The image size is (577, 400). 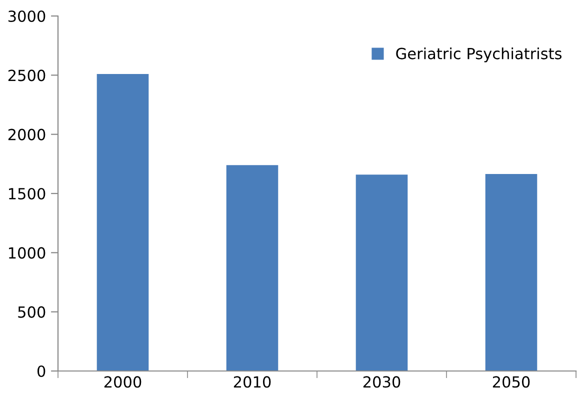 What do you see at coordinates (27, 253) in the screenshot?
I see `y-tick-label: 1000` at bounding box center [27, 253].